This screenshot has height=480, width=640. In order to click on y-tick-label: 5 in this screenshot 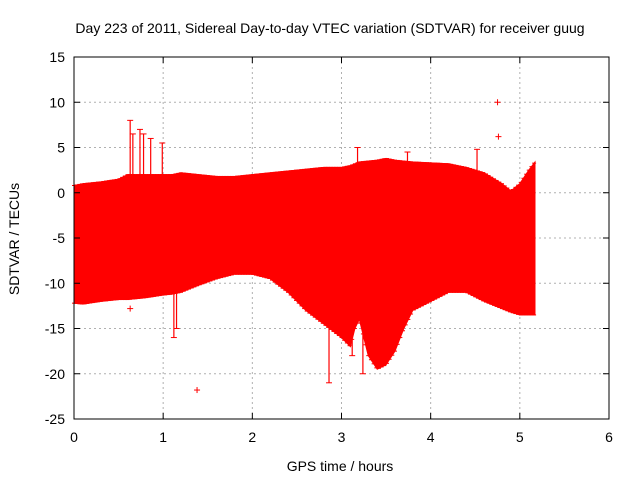, I will do `click(61, 148)`.